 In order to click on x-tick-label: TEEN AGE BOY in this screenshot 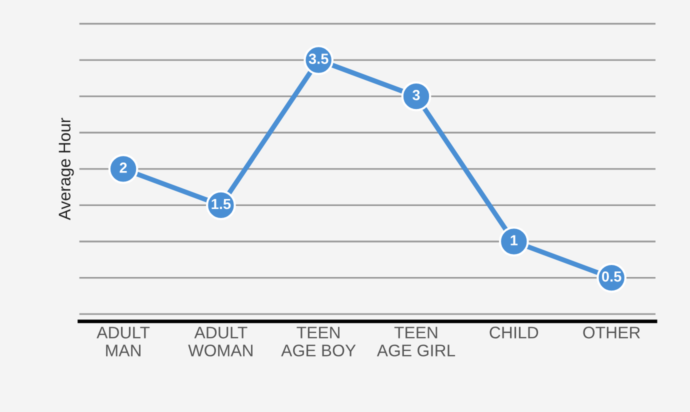, I will do `click(318, 341)`.